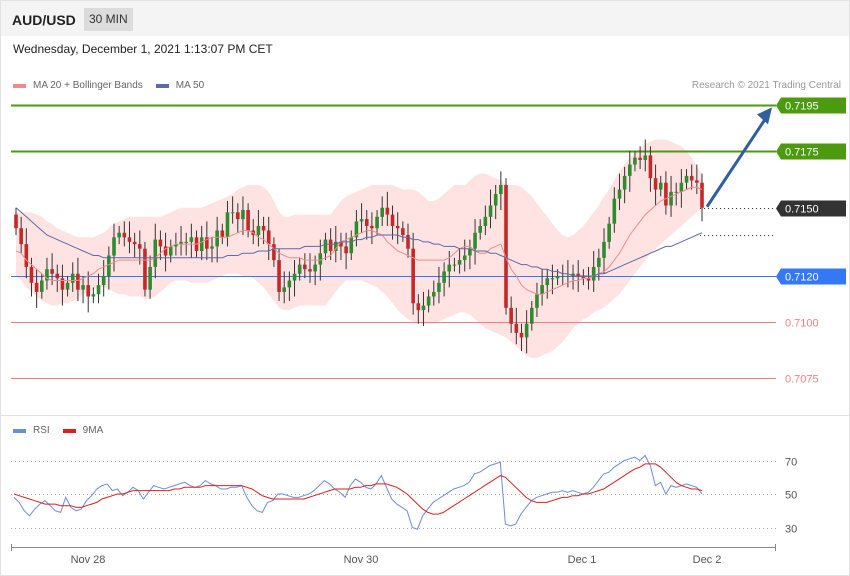  What do you see at coordinates (811, 276) in the screenshot?
I see `level-label-box-0.7120` at bounding box center [811, 276].